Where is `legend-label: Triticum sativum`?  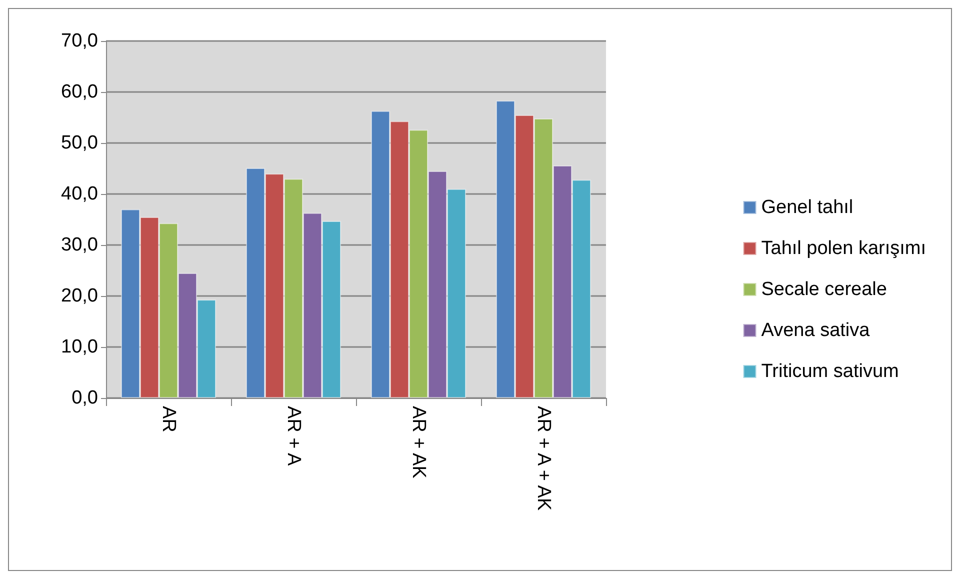 legend-label: Triticum sativum is located at coordinates (830, 371).